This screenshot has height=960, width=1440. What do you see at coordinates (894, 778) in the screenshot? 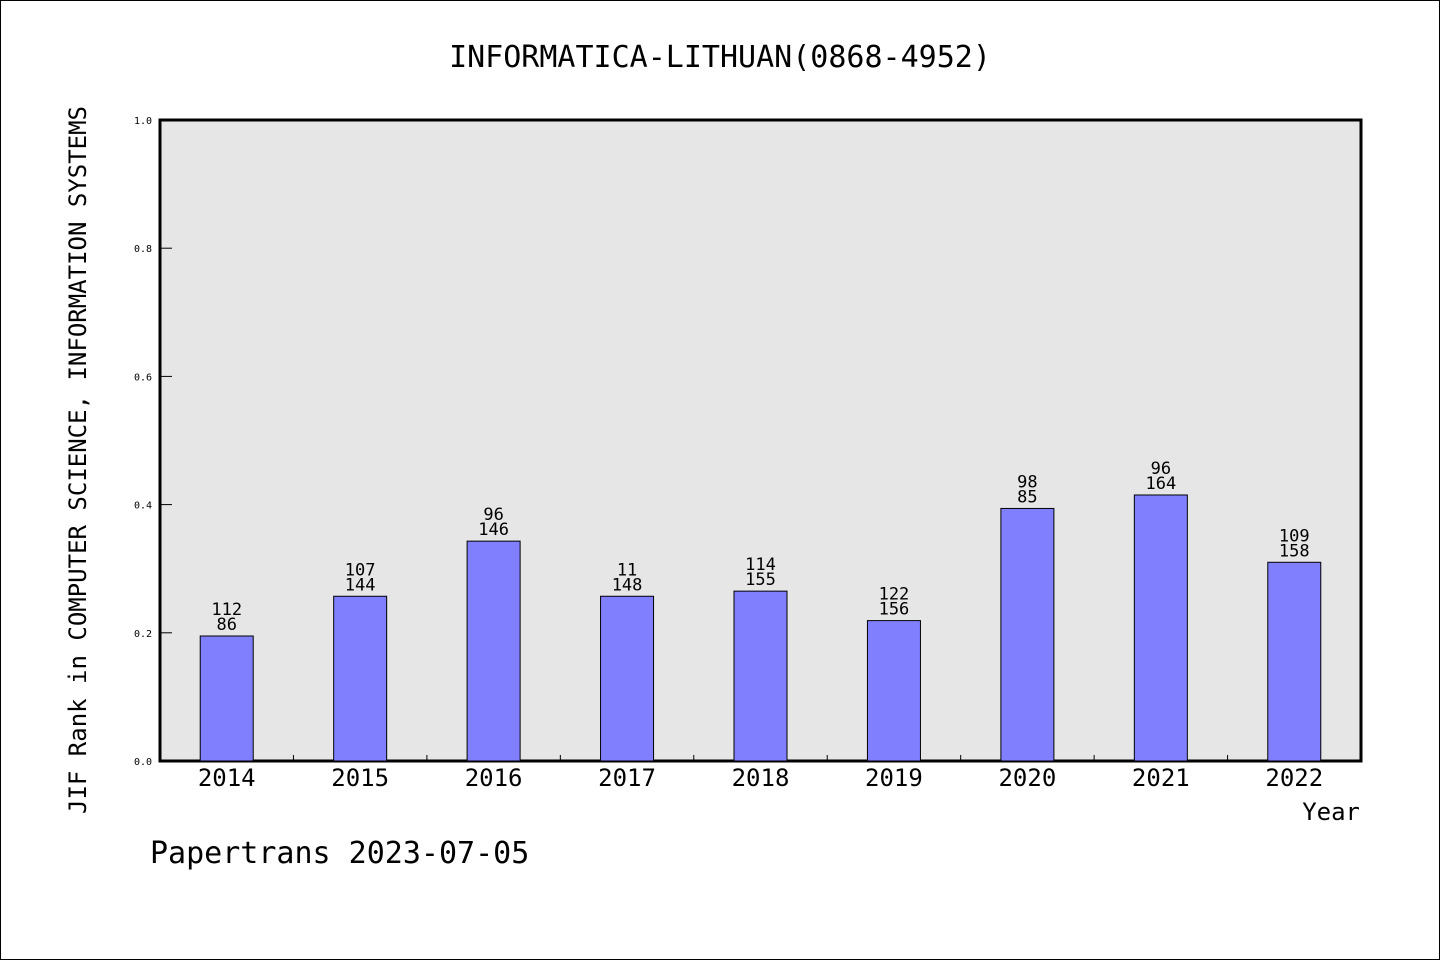
I see `x-tick-label: 2019` at bounding box center [894, 778].